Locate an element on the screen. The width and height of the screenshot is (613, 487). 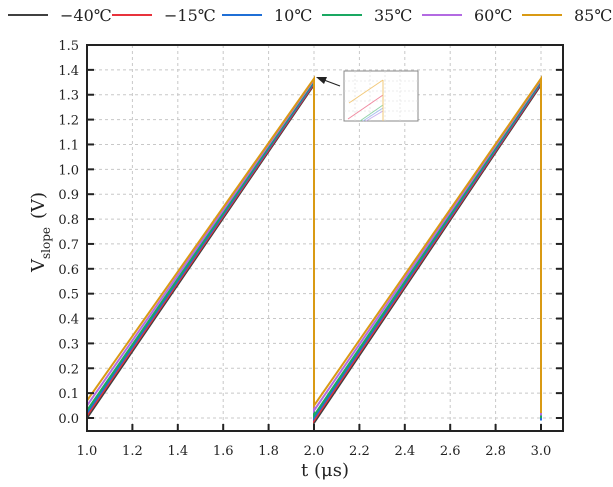
x-tick-label: 2.2 is located at coordinates (359, 451).